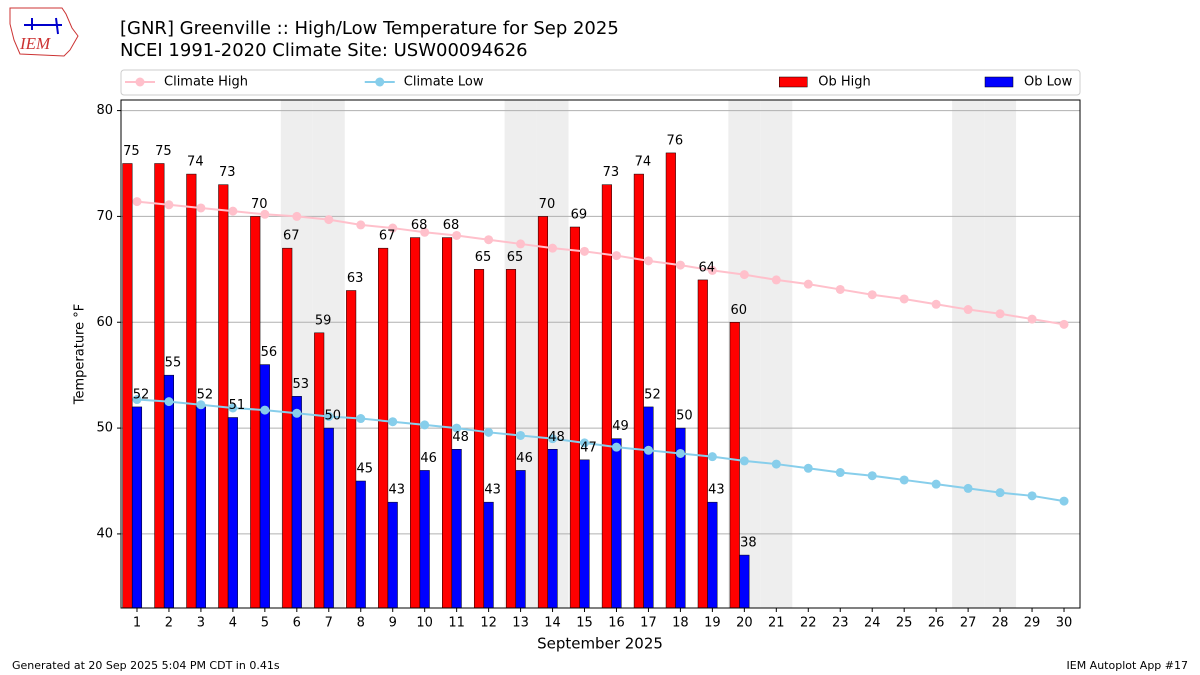 Image resolution: width=1200 pixels, height=675 pixels. Describe the element at coordinates (524, 458) in the screenshot. I see `data-label: 46` at that location.